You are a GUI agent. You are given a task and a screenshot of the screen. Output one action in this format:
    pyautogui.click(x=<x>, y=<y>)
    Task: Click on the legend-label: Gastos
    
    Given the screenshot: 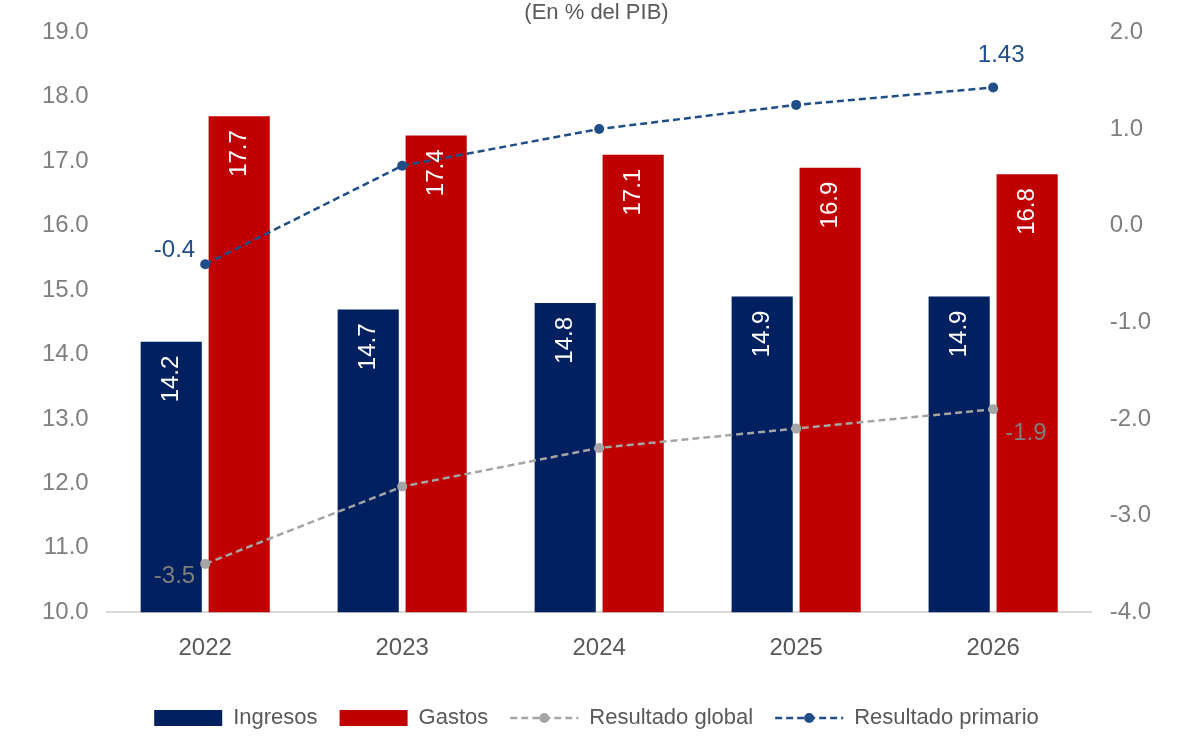 What is the action you would take?
    pyautogui.click(x=453, y=717)
    